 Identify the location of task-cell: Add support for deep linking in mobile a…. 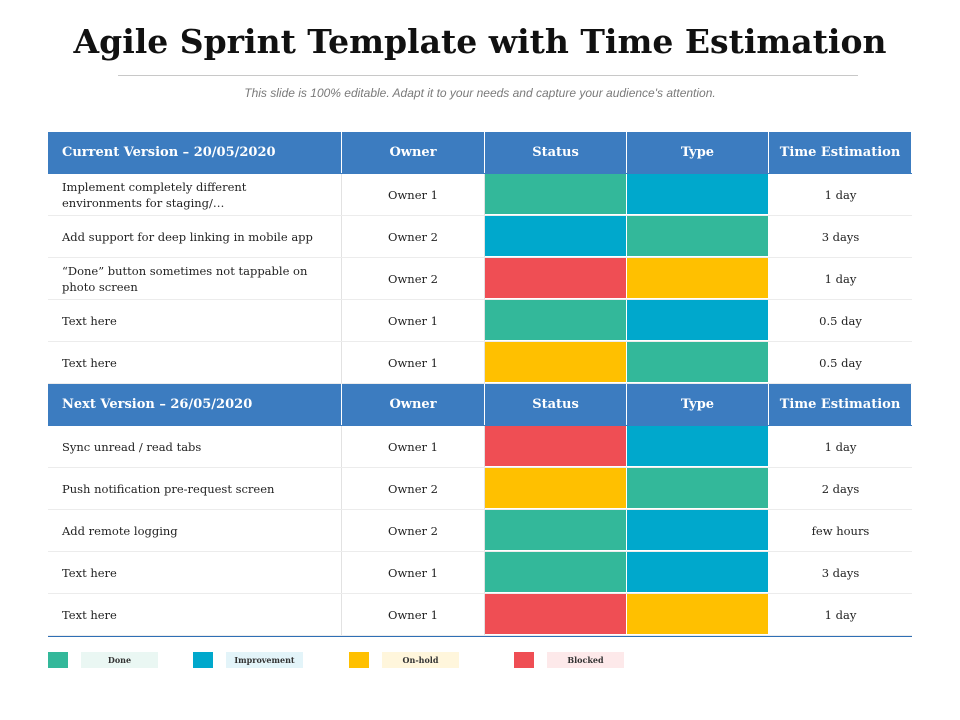
(195, 236).